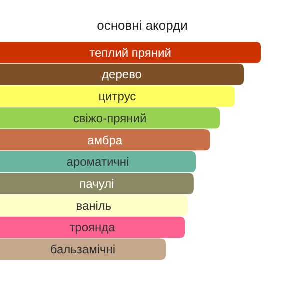  I want to click on chart-title: основні акорди, so click(142, 25).